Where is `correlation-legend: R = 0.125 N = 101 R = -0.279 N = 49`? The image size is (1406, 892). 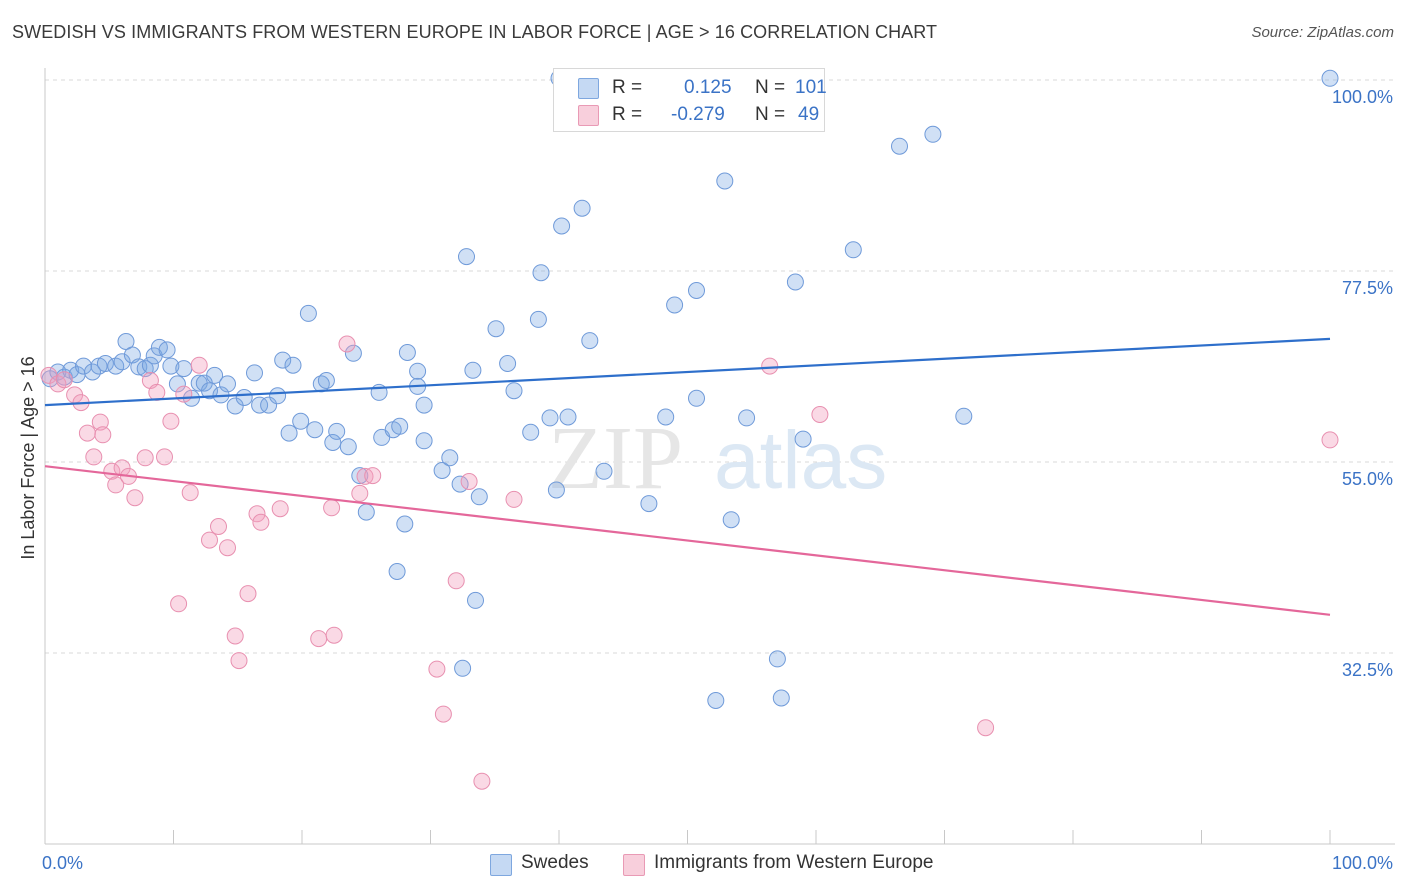 correlation-legend: R = 0.125 N = 101 R = -0.279 N = 49 is located at coordinates (690, 100).